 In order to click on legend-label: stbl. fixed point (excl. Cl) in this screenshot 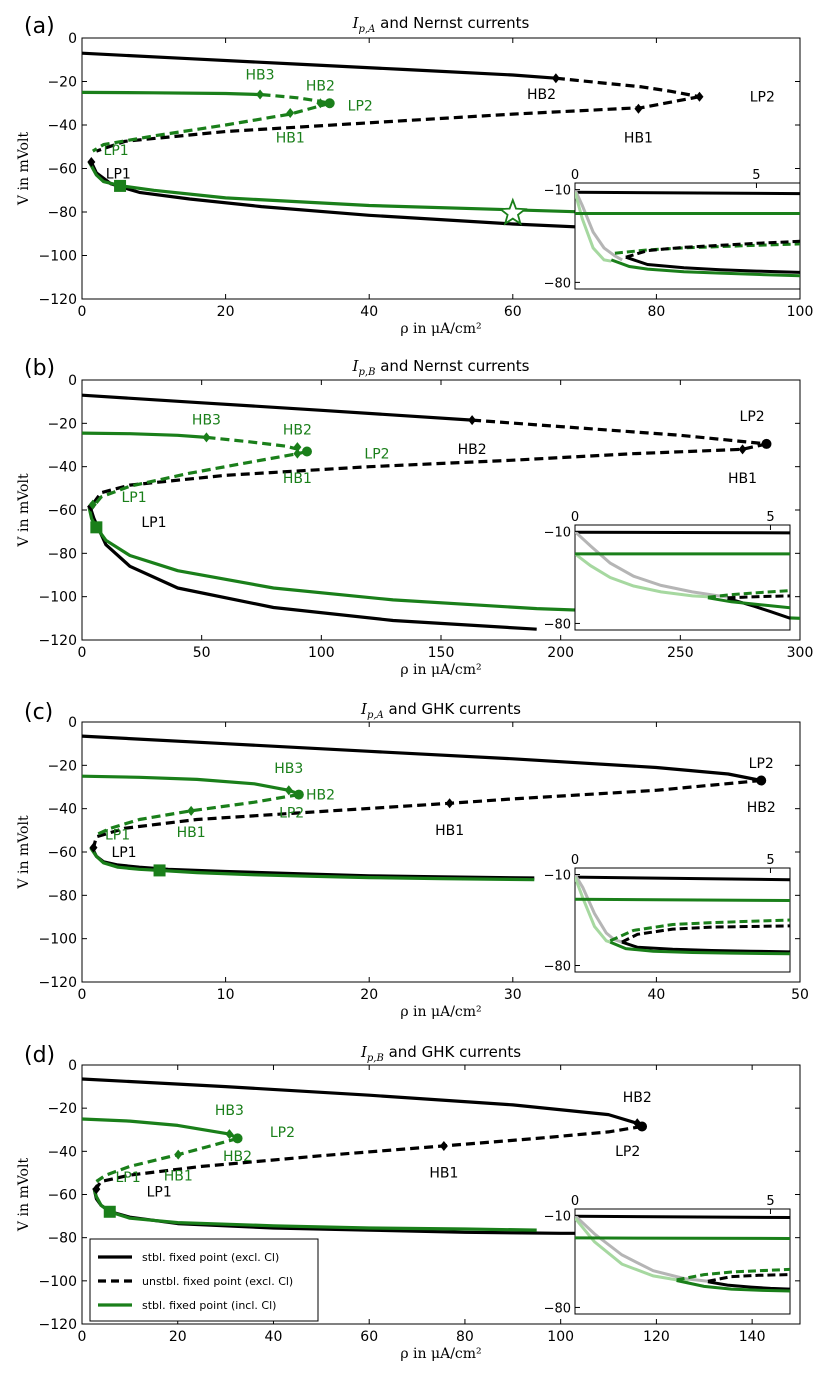, I will do `click(210, 1257)`.